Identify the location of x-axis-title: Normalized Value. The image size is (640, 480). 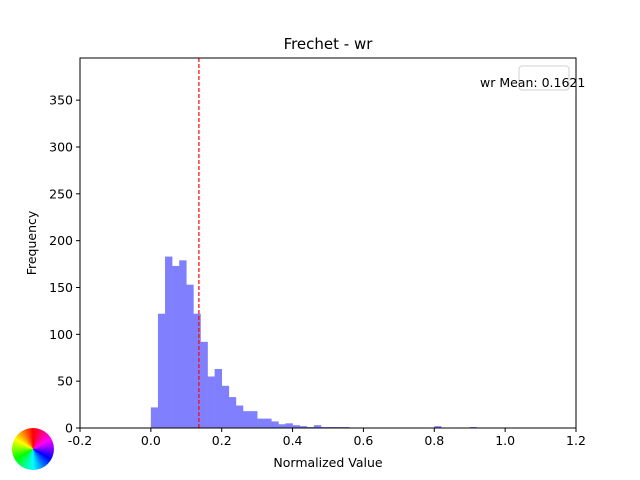
(327, 462).